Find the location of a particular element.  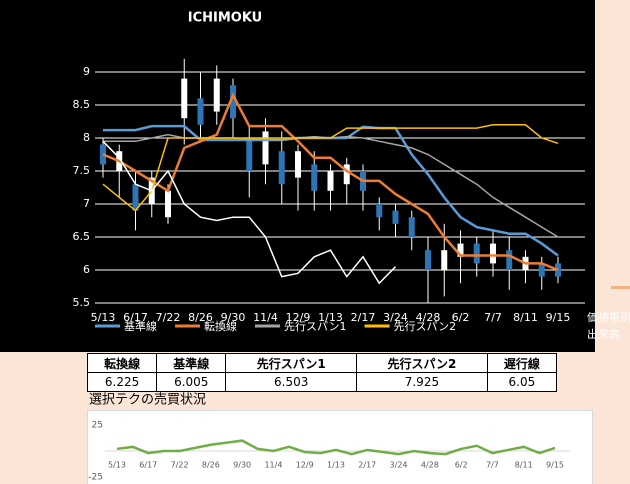

y-tick-label: -25 is located at coordinates (95, 478).